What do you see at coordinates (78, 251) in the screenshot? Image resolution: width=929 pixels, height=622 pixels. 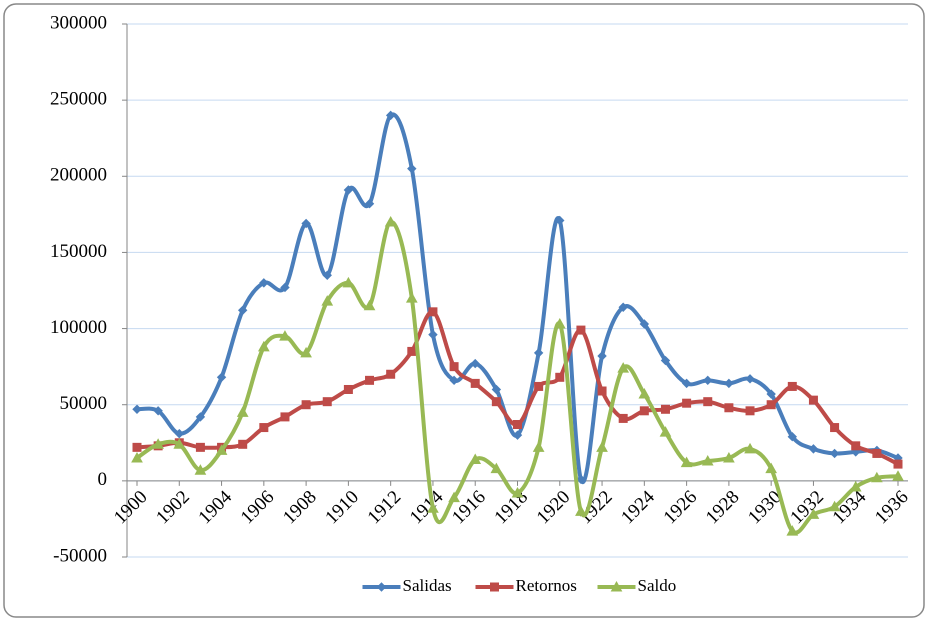 I see `y-tick-label: 150000` at bounding box center [78, 251].